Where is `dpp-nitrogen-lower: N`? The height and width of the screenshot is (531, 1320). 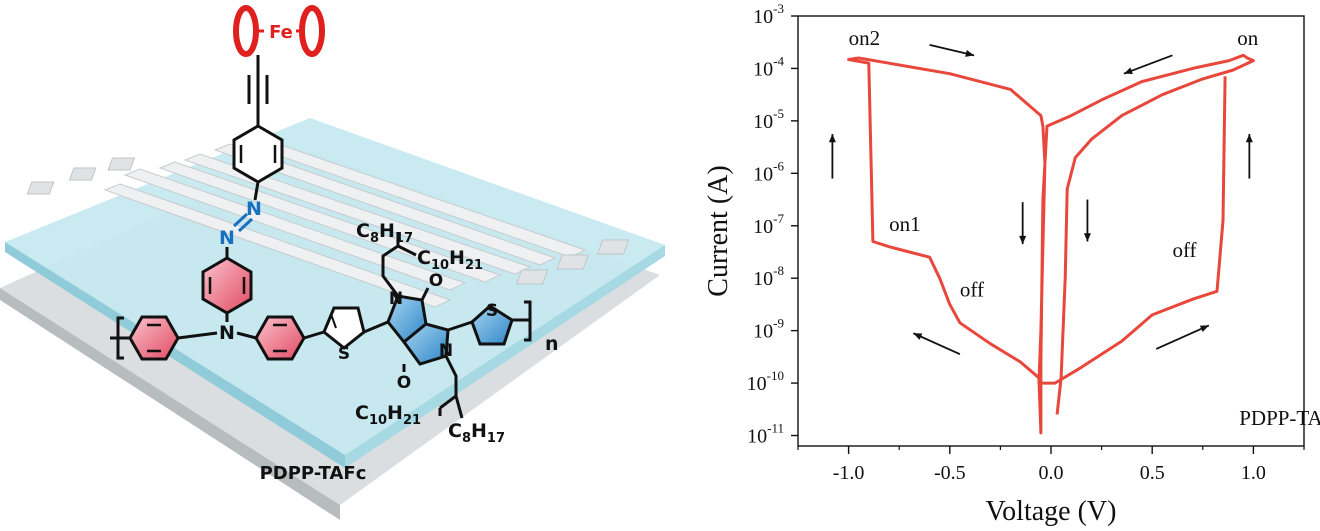 dpp-nitrogen-lower: N is located at coordinates (446, 351).